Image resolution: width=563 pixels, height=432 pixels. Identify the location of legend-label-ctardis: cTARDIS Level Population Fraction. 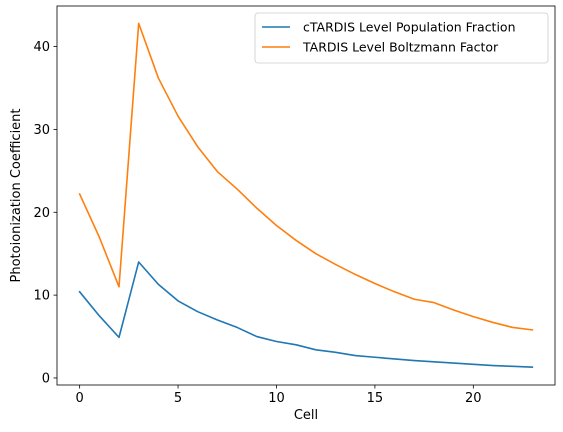
(409, 27).